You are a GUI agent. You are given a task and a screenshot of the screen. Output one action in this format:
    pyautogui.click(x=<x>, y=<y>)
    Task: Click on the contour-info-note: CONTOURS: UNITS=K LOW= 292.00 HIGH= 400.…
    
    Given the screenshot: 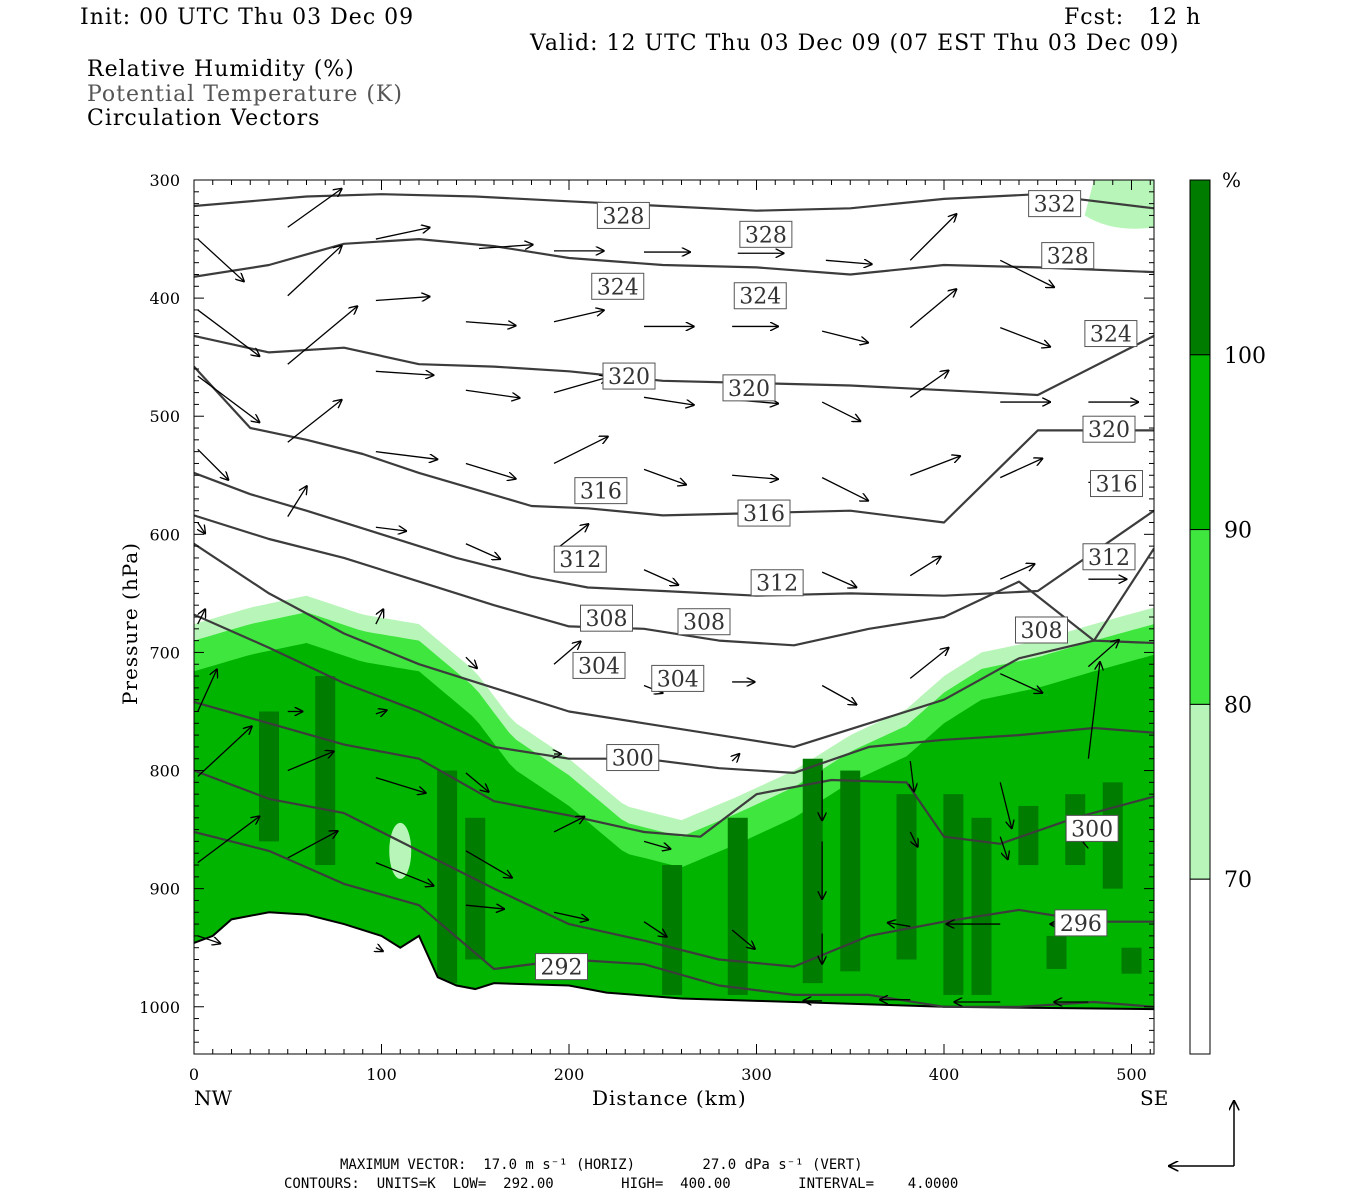 What is the action you would take?
    pyautogui.click(x=621, y=1184)
    